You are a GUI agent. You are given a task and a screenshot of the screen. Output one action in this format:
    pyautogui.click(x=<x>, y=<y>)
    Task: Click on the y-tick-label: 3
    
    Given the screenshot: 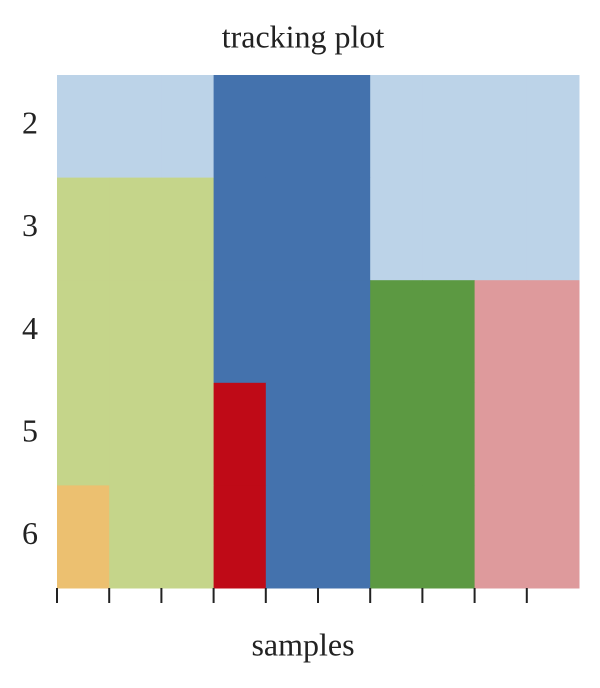 What is the action you would take?
    pyautogui.click(x=30, y=225)
    